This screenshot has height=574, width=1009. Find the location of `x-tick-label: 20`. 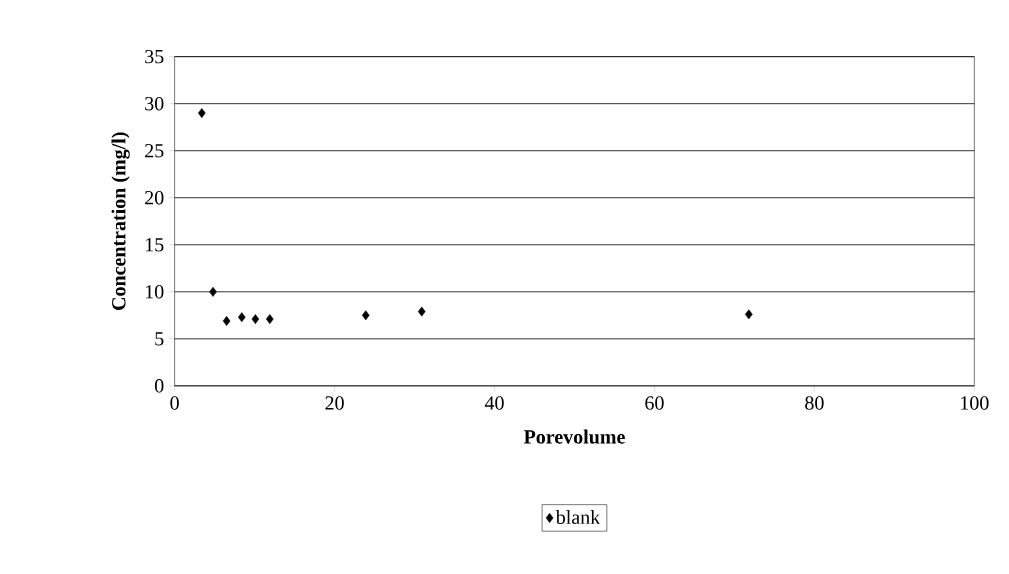

x-tick-label: 20 is located at coordinates (334, 403).